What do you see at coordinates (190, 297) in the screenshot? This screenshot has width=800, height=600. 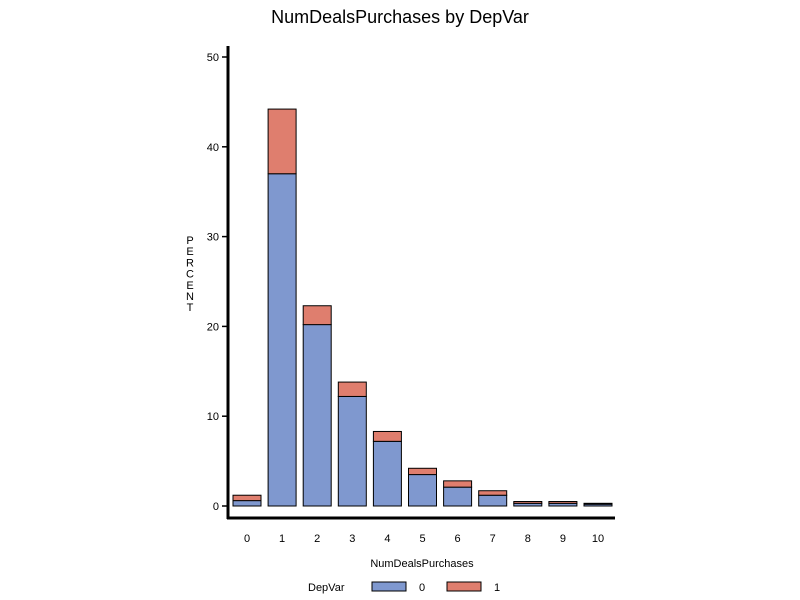 I see `y-axis-label-letter: N` at bounding box center [190, 297].